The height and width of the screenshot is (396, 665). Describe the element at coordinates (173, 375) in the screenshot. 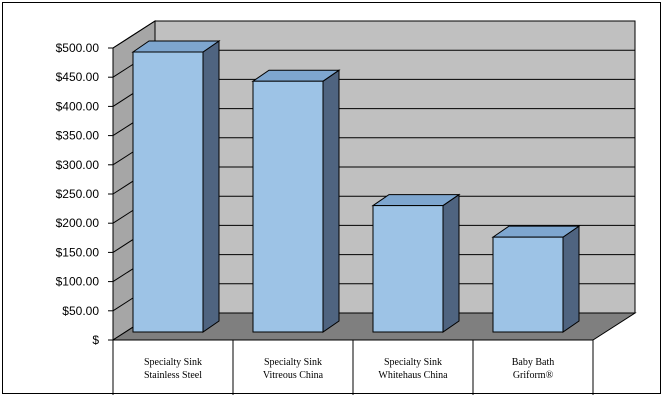

I see `x-tick-label: Stainless Steel` at that location.